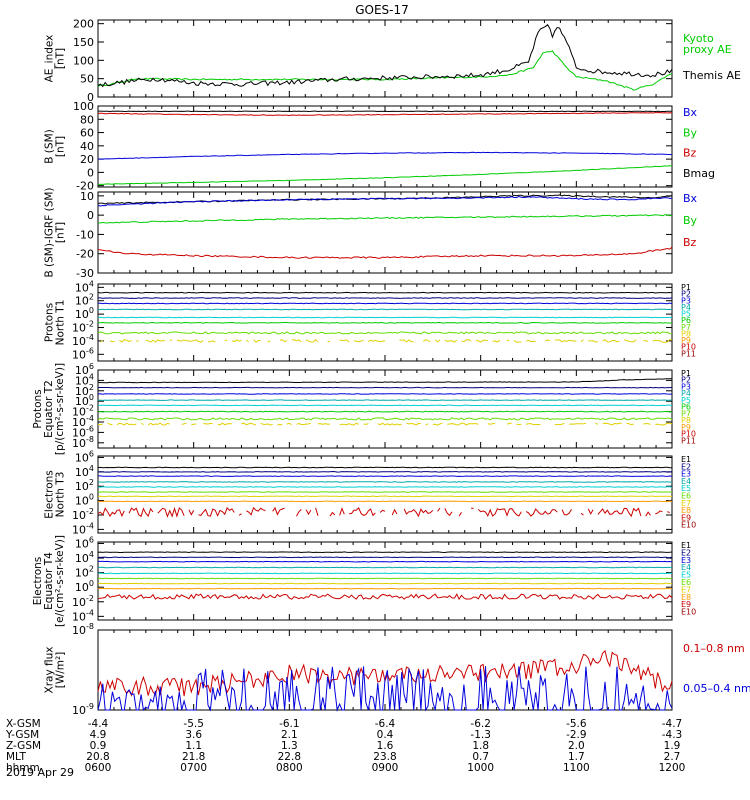  Describe the element at coordinates (38, 581) in the screenshot. I see `y-axis-label: Electrons` at that location.